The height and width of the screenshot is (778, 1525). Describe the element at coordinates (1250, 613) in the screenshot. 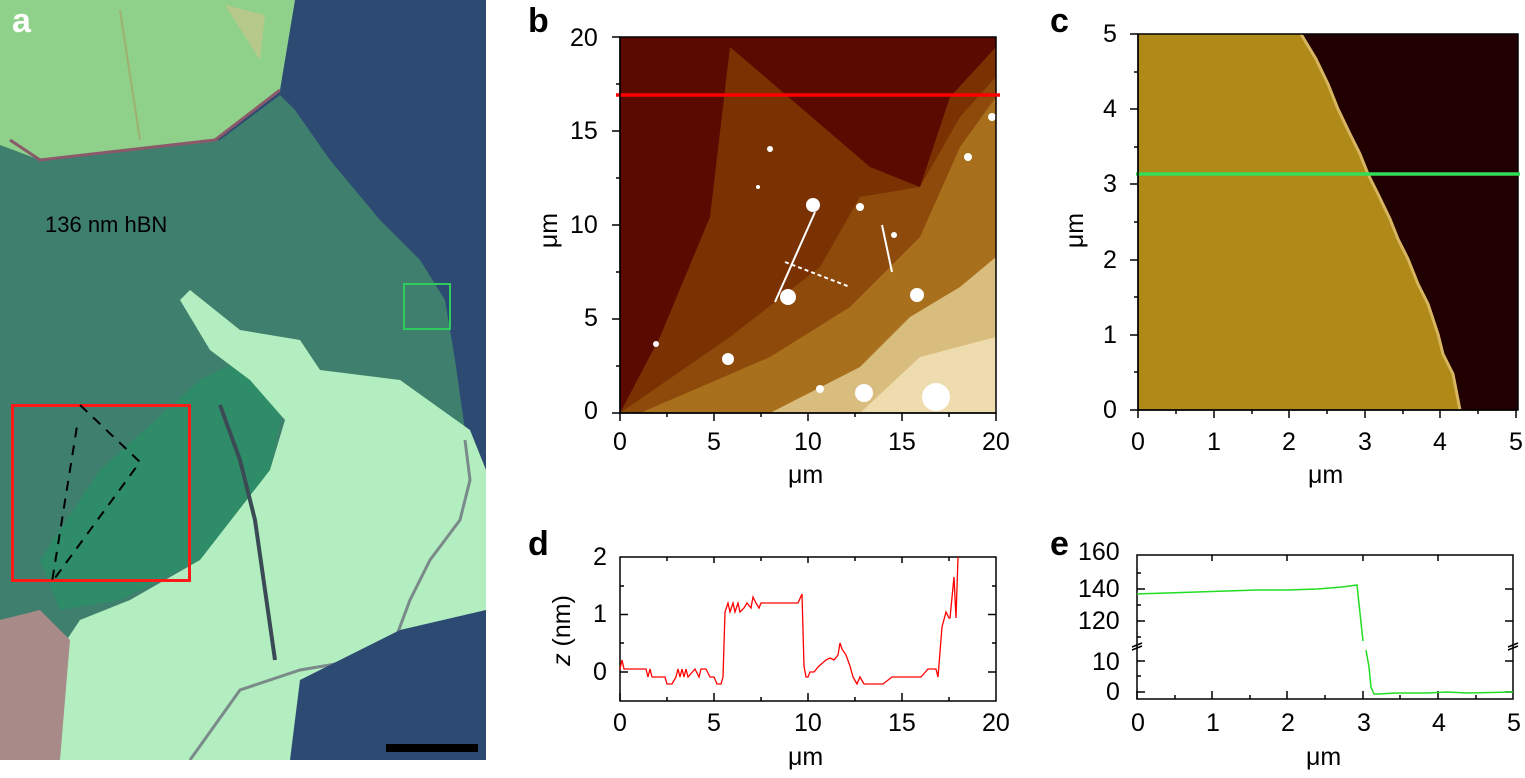

I see `green-profile-line-upper` at that location.